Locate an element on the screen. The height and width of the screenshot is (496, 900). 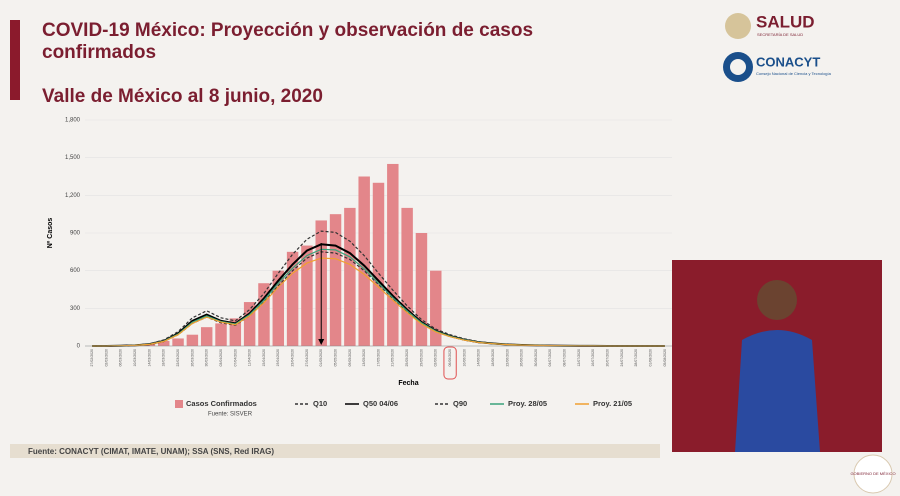
x-tick-label: 02/03/2020 is located at coordinates (106, 358).